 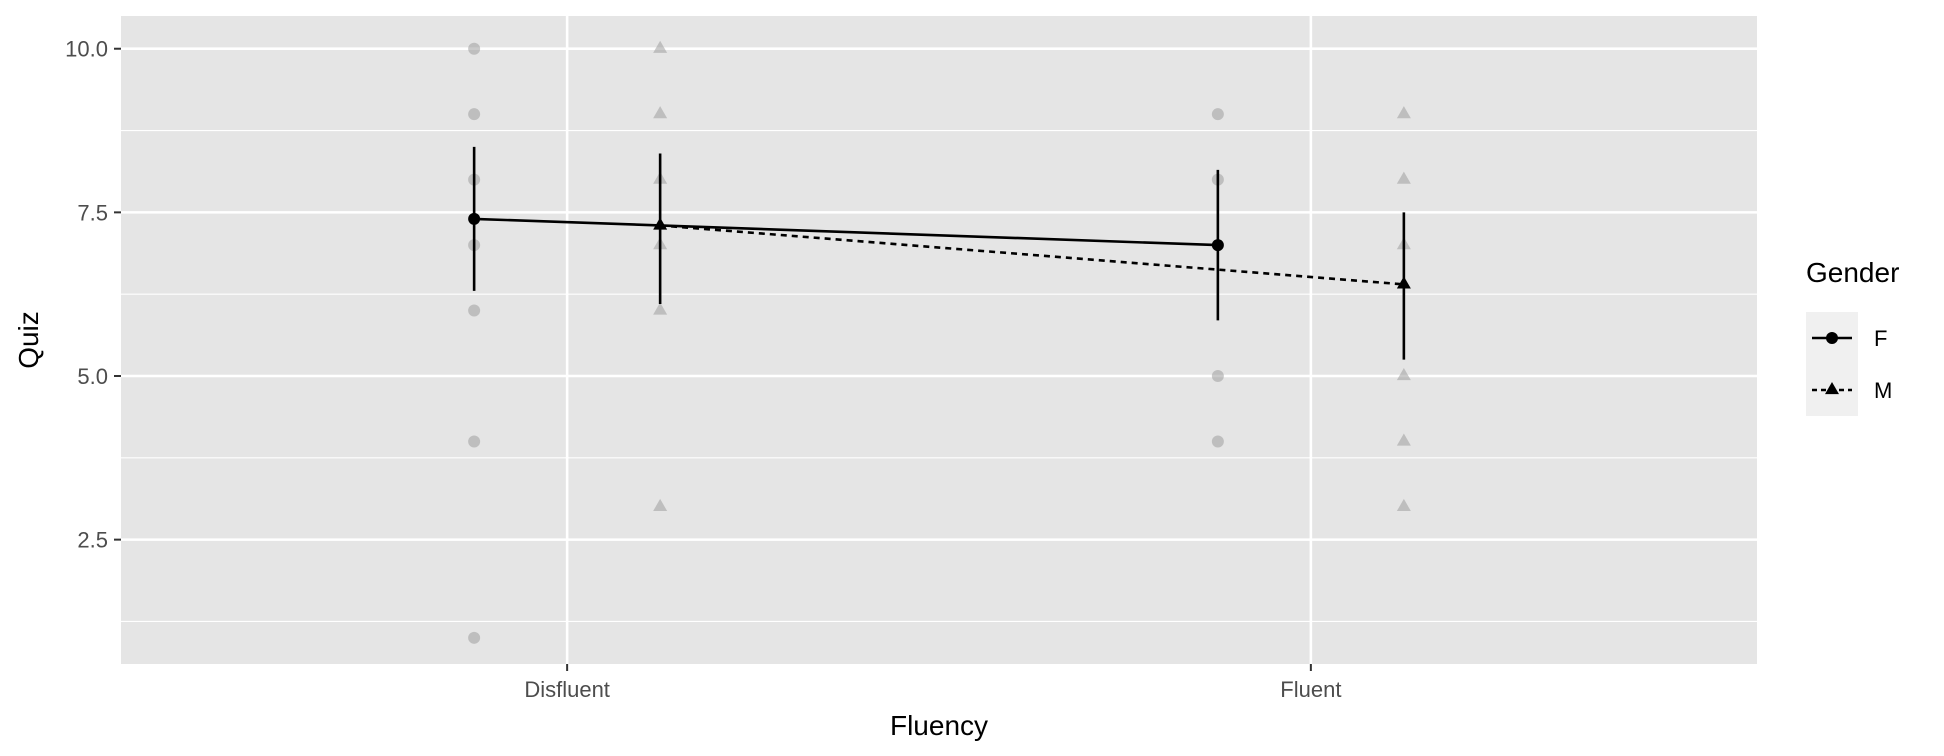 What do you see at coordinates (1832, 338) in the screenshot?
I see `legend-key-marker-F` at bounding box center [1832, 338].